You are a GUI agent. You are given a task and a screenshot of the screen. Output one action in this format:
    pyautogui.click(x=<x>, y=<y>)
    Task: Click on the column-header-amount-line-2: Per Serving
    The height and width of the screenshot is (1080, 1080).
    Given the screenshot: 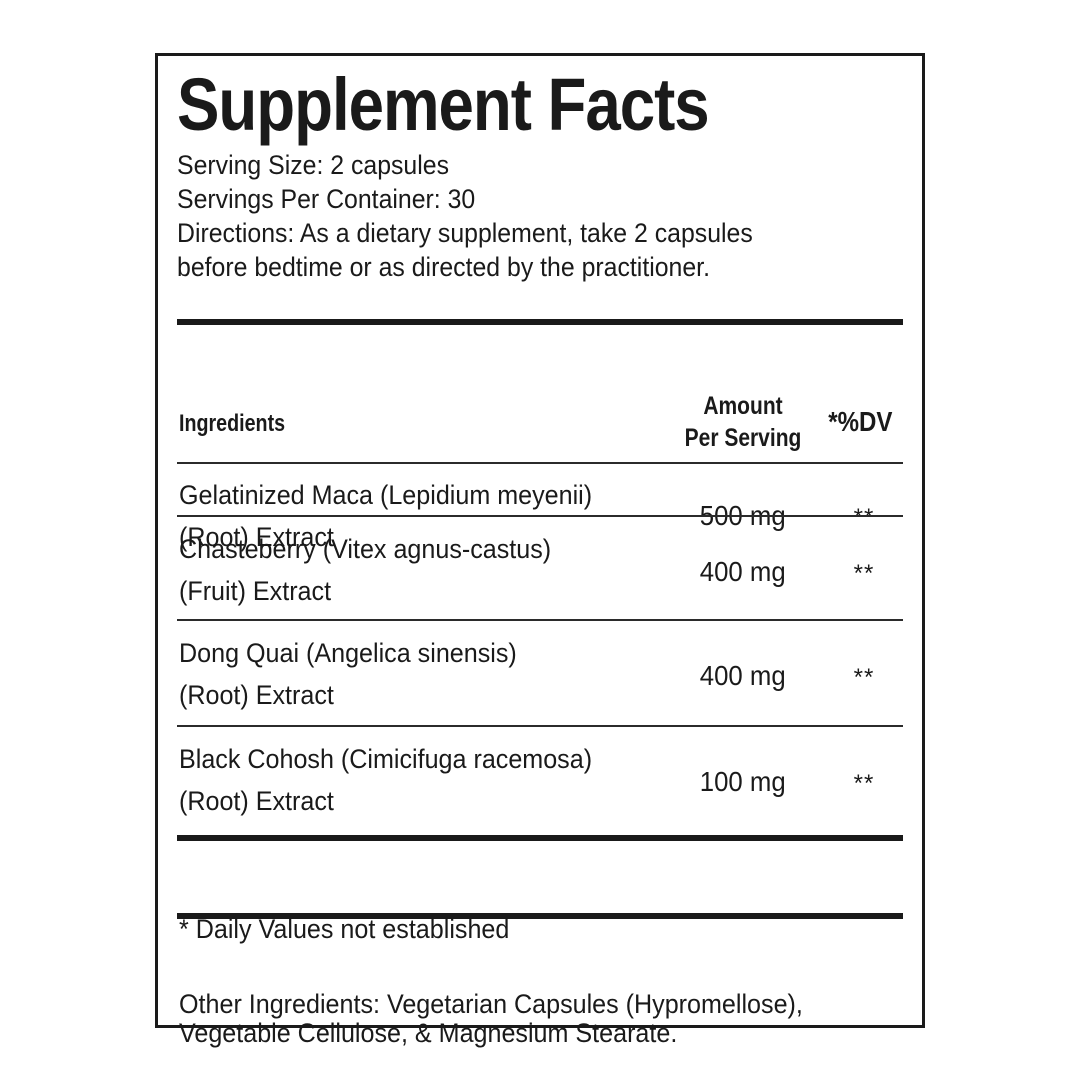 What is the action you would take?
    pyautogui.click(x=743, y=438)
    